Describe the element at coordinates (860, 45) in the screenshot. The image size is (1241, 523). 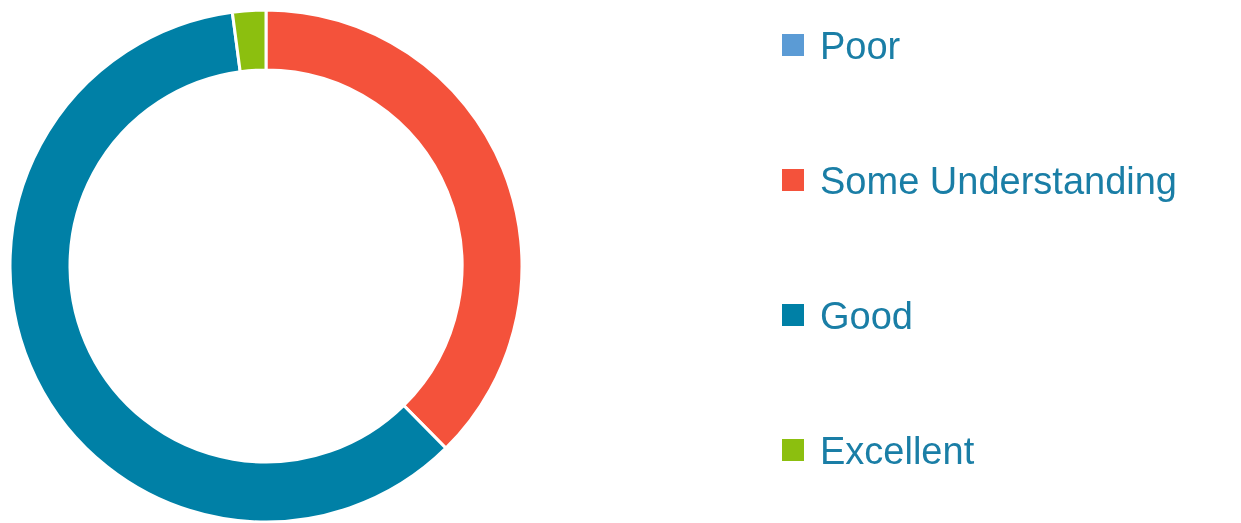
I see `legend-label: Poor` at that location.